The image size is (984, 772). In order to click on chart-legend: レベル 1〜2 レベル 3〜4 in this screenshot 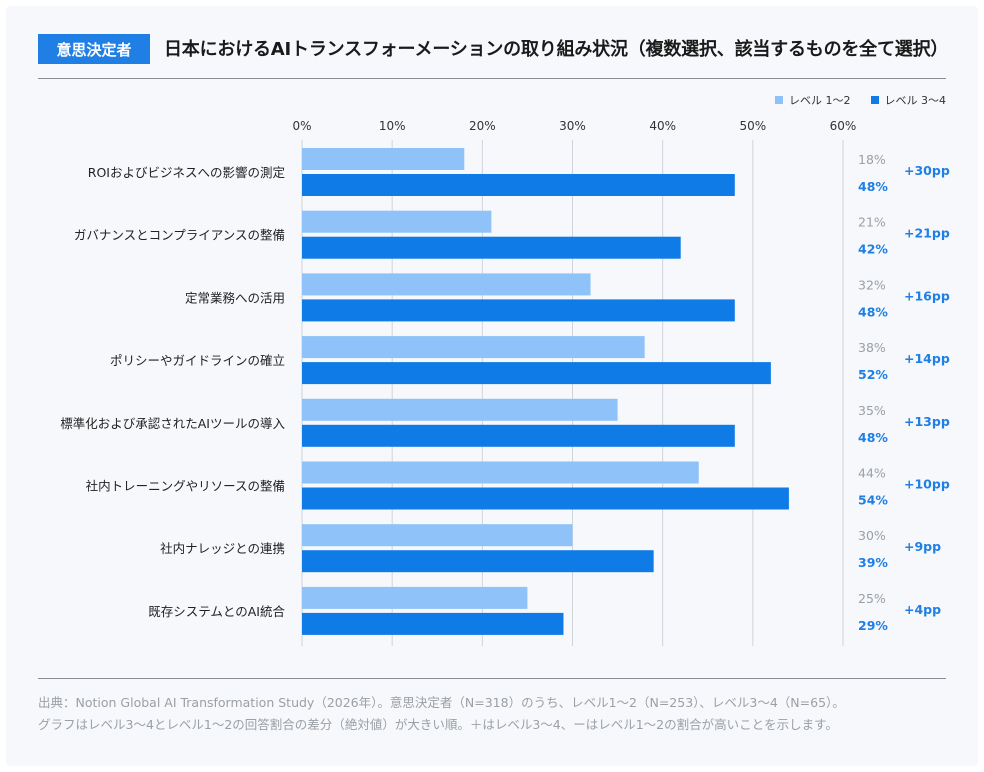, I will do `click(860, 100)`.